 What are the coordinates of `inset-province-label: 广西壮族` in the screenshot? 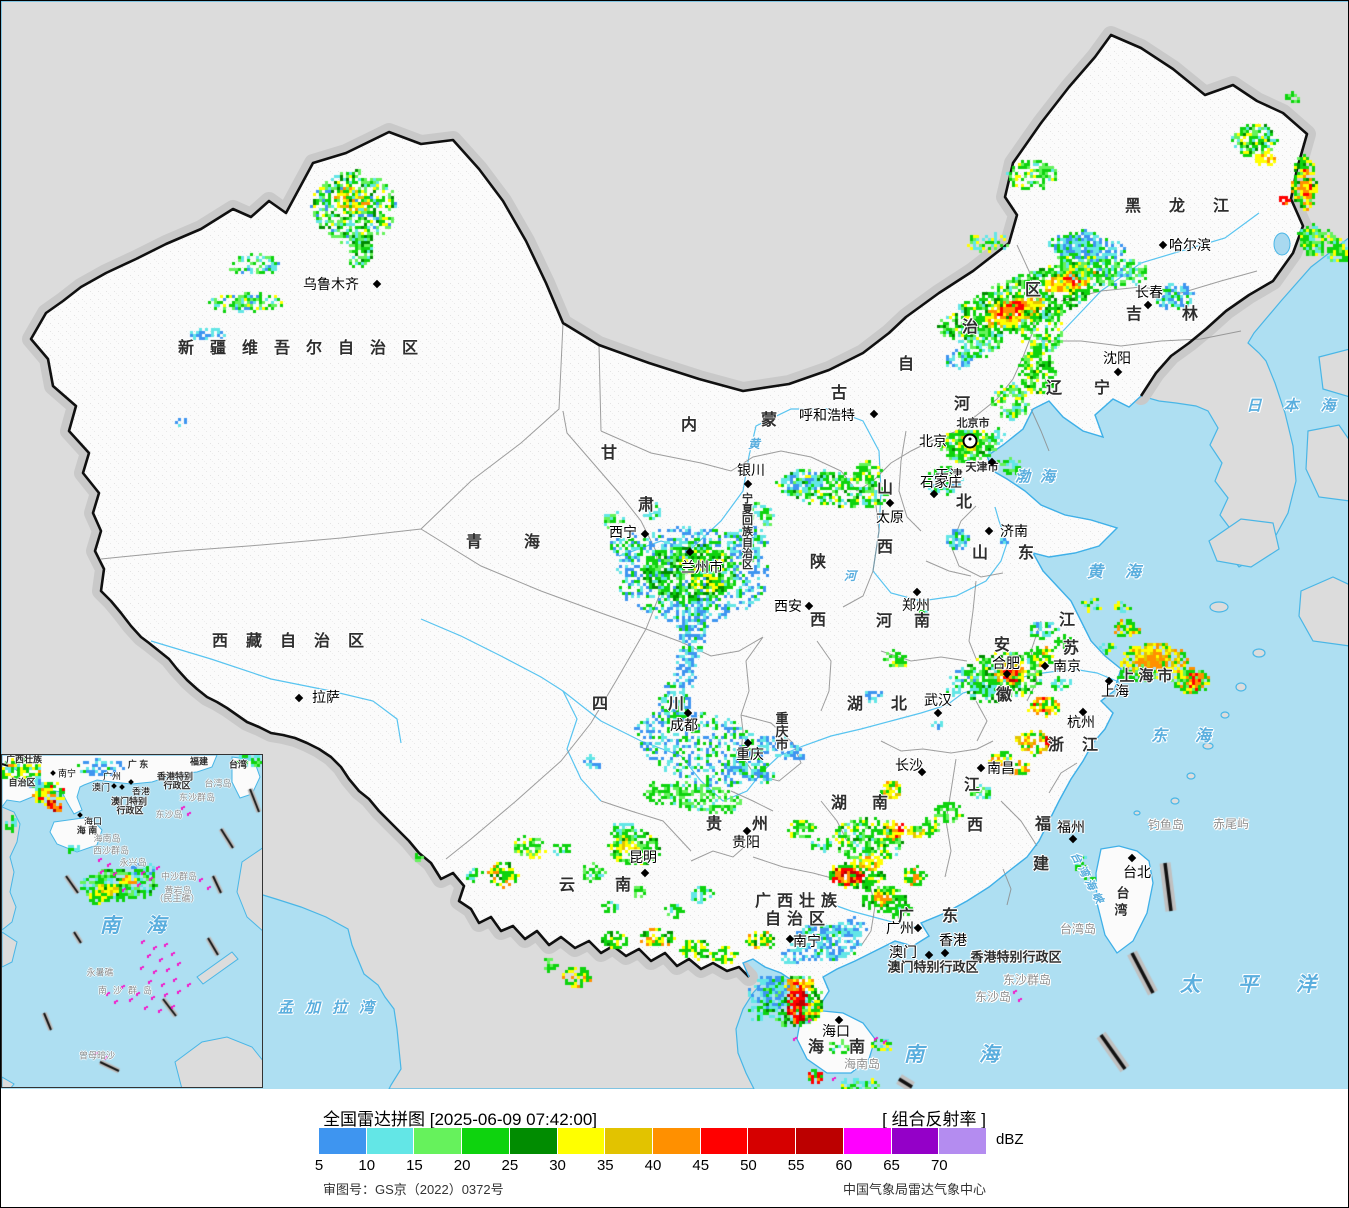 It's located at (24, 759).